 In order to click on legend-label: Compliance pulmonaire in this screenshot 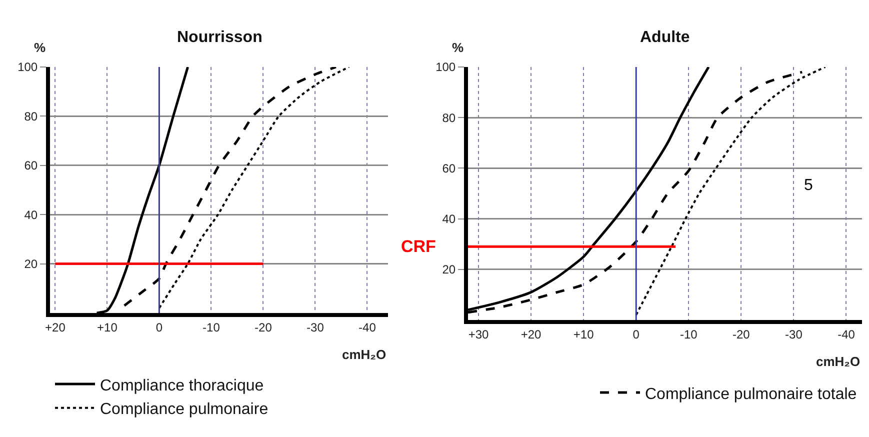, I will do `click(184, 409)`.